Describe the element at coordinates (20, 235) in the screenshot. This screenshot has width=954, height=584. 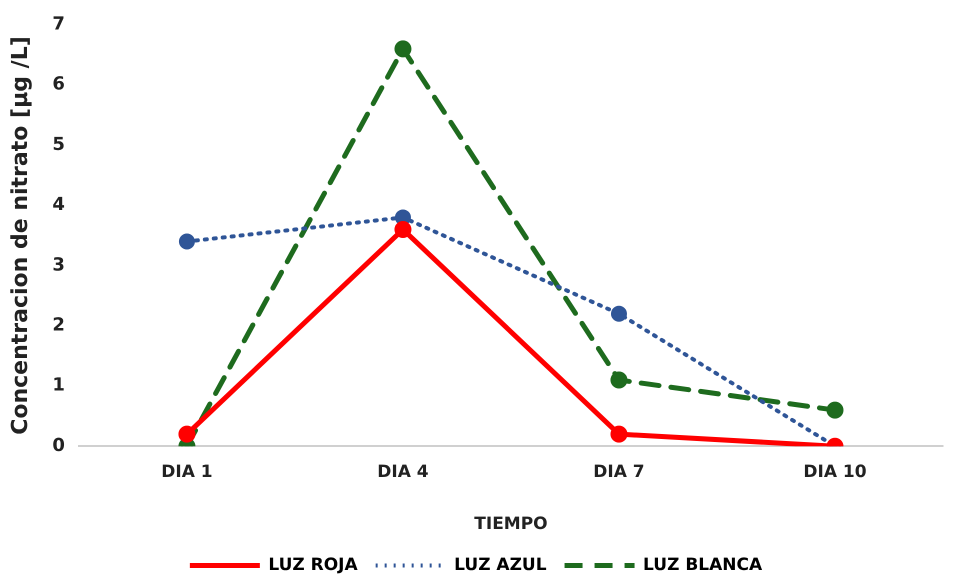
I see `y-axis-title: Concentracion de nitrato [µg /L]` at that location.